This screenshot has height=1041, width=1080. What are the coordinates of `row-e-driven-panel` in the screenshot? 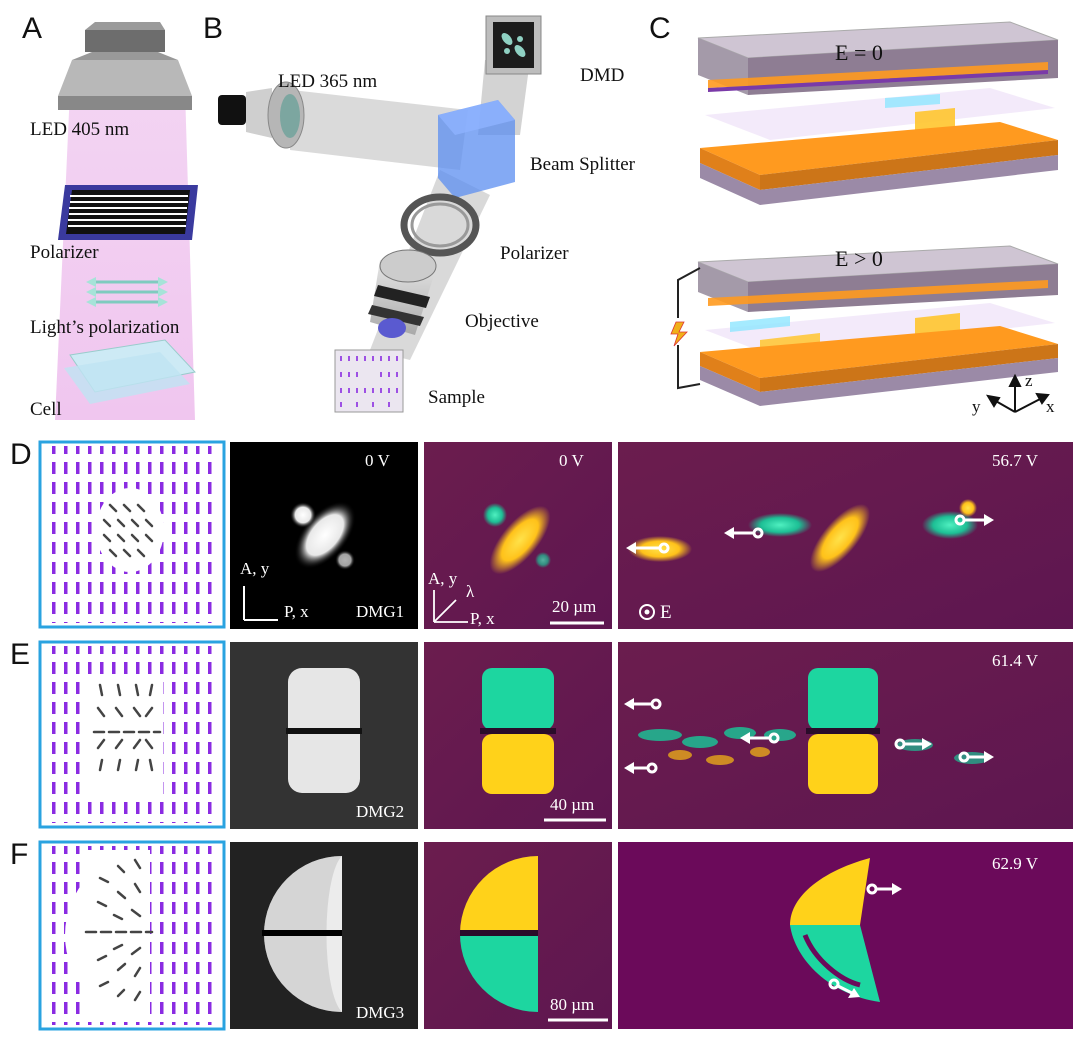 It's located at (845, 735).